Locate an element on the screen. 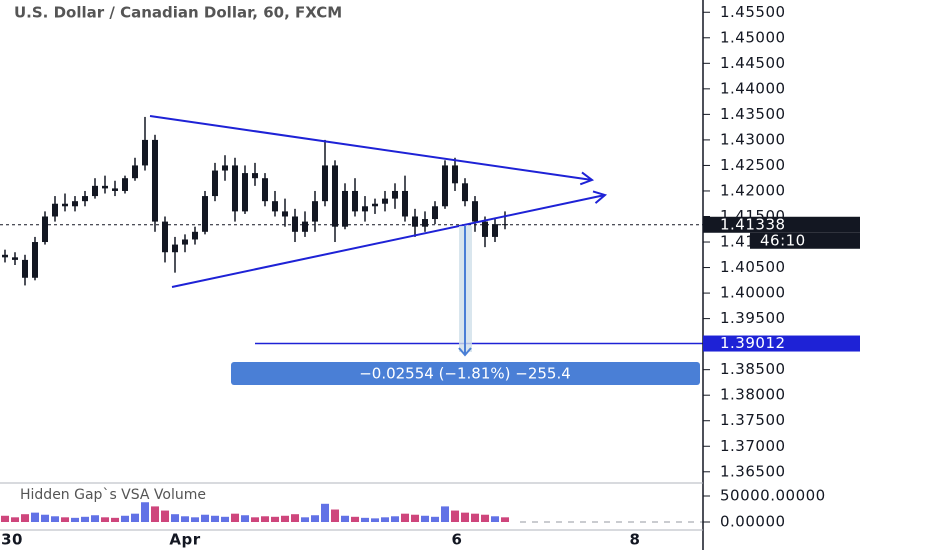  y-tick-label: 1.43000 is located at coordinates (753, 139).